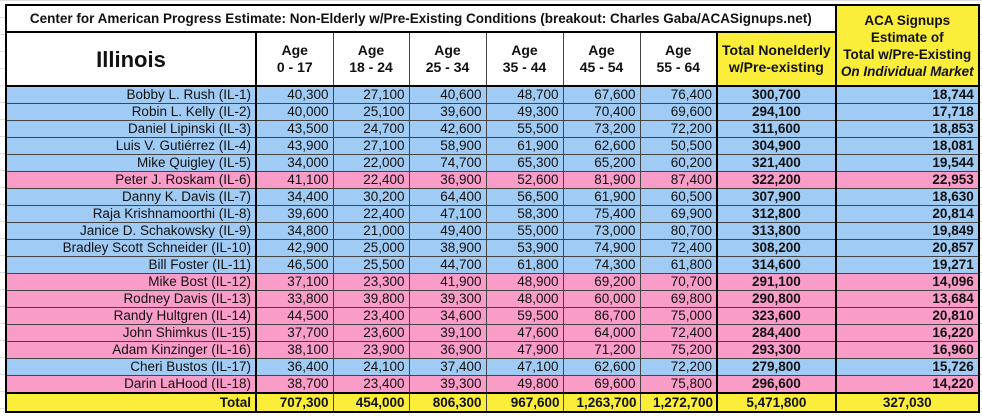 The image size is (982, 417). I want to click on total-value-cell: 323,600, so click(776, 316).